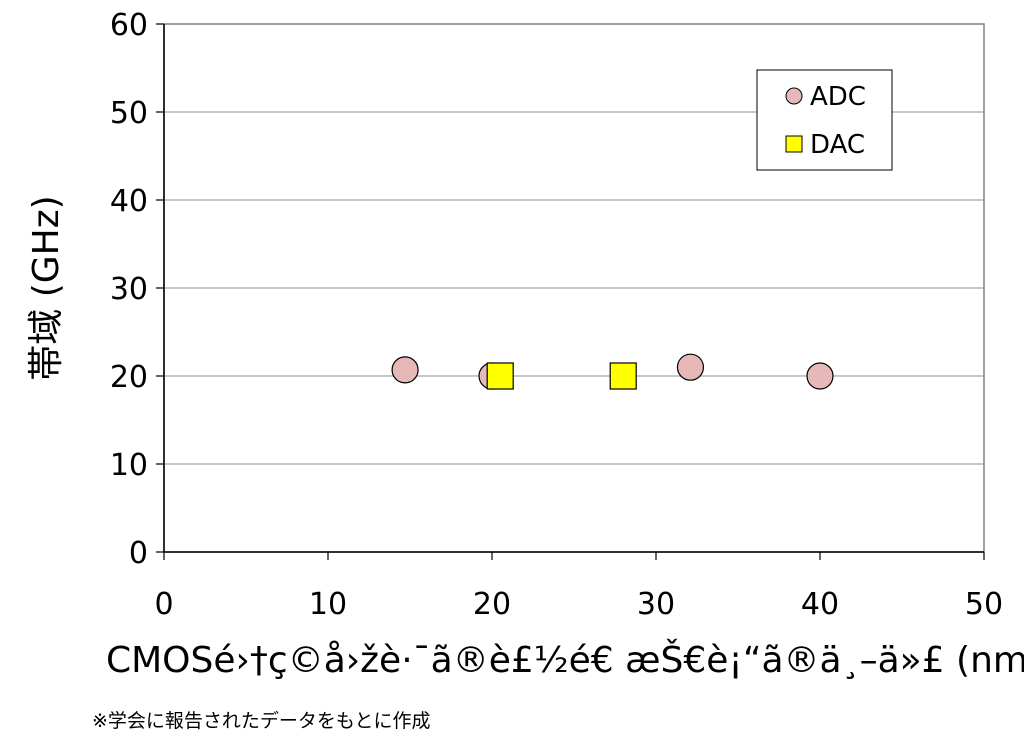  I want to click on legend-marker-adc, so click(794, 96).